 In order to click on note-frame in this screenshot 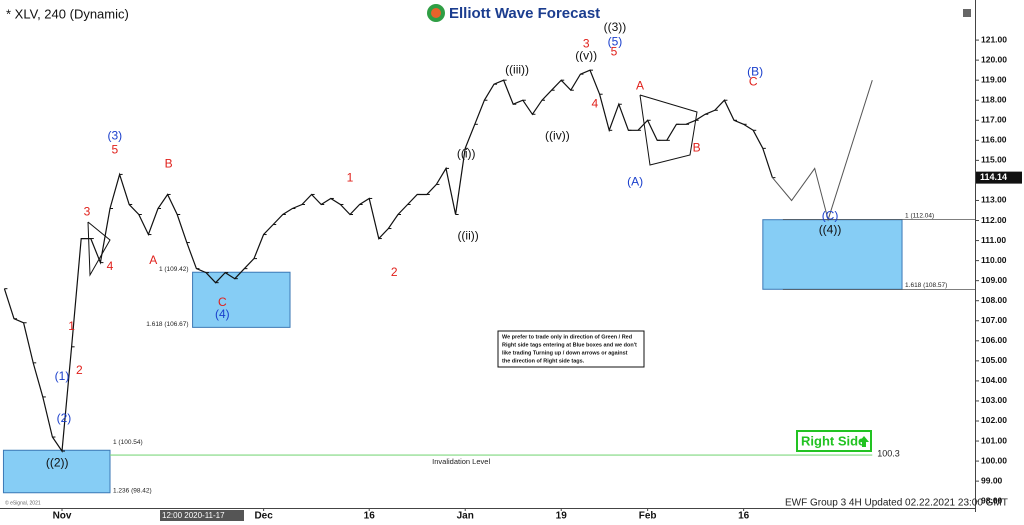, I will do `click(571, 349)`.